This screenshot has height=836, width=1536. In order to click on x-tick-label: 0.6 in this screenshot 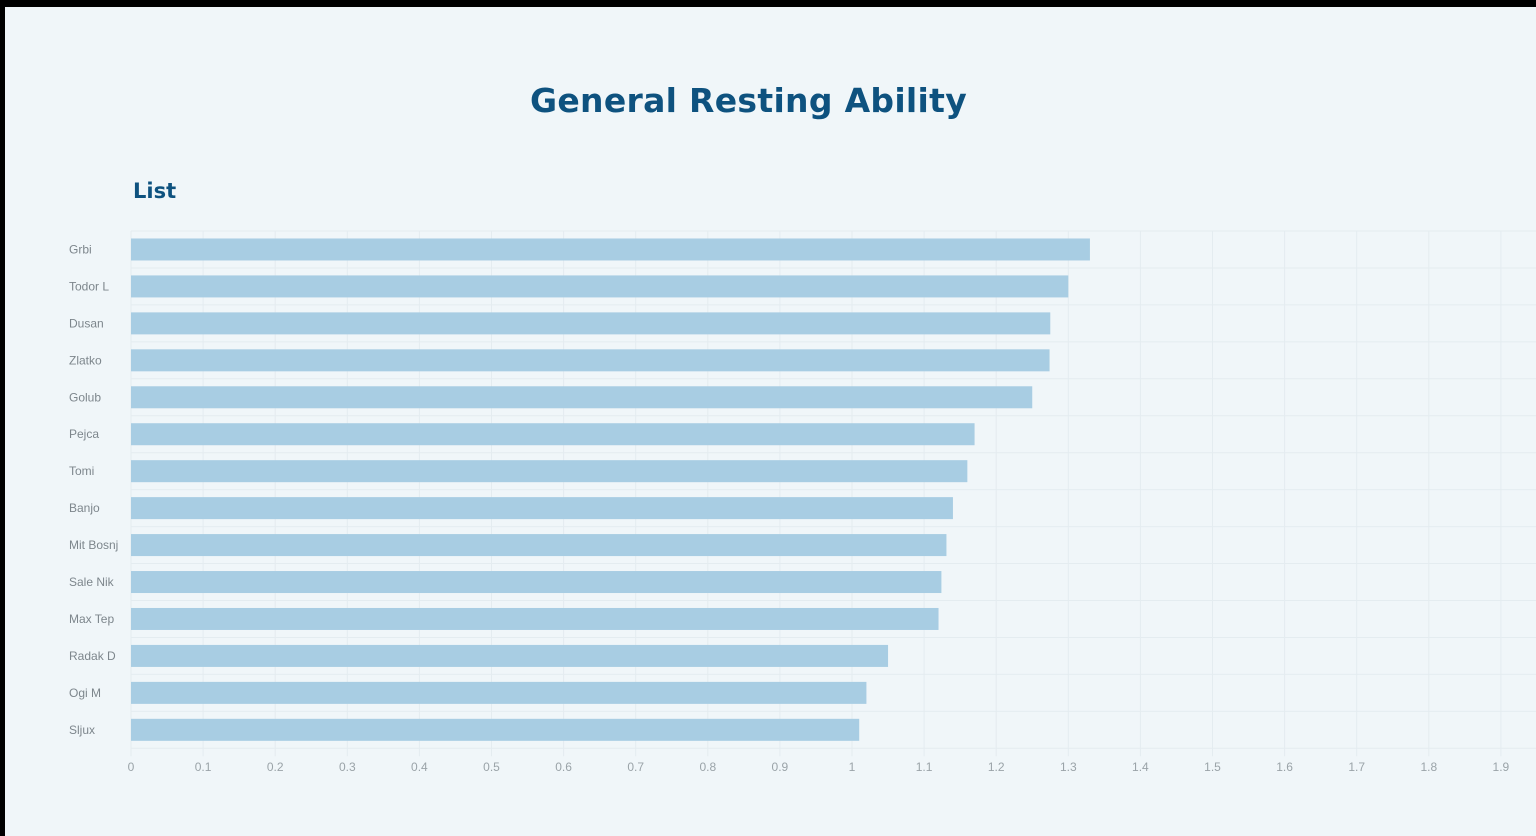, I will do `click(563, 767)`.